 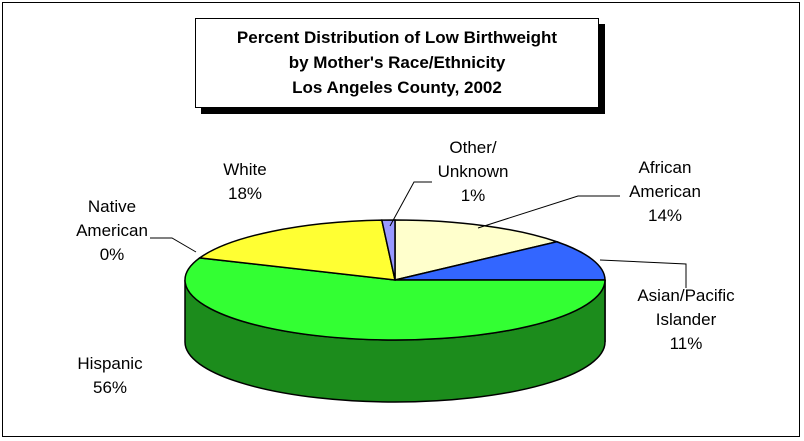 What do you see at coordinates (473, 195) in the screenshot?
I see `label-value: 1%` at bounding box center [473, 195].